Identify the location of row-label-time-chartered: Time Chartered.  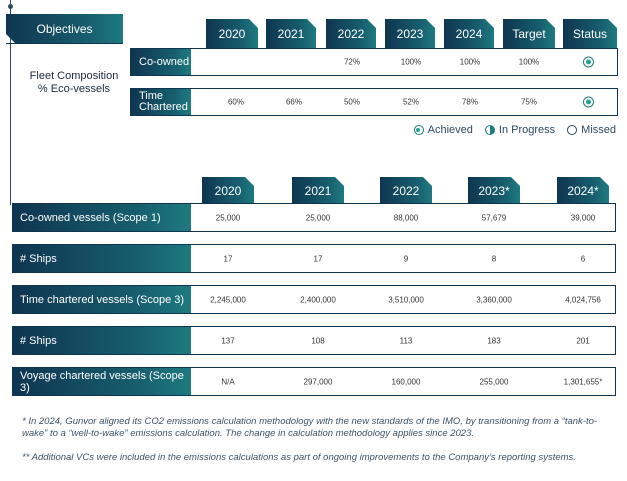
(161, 102).